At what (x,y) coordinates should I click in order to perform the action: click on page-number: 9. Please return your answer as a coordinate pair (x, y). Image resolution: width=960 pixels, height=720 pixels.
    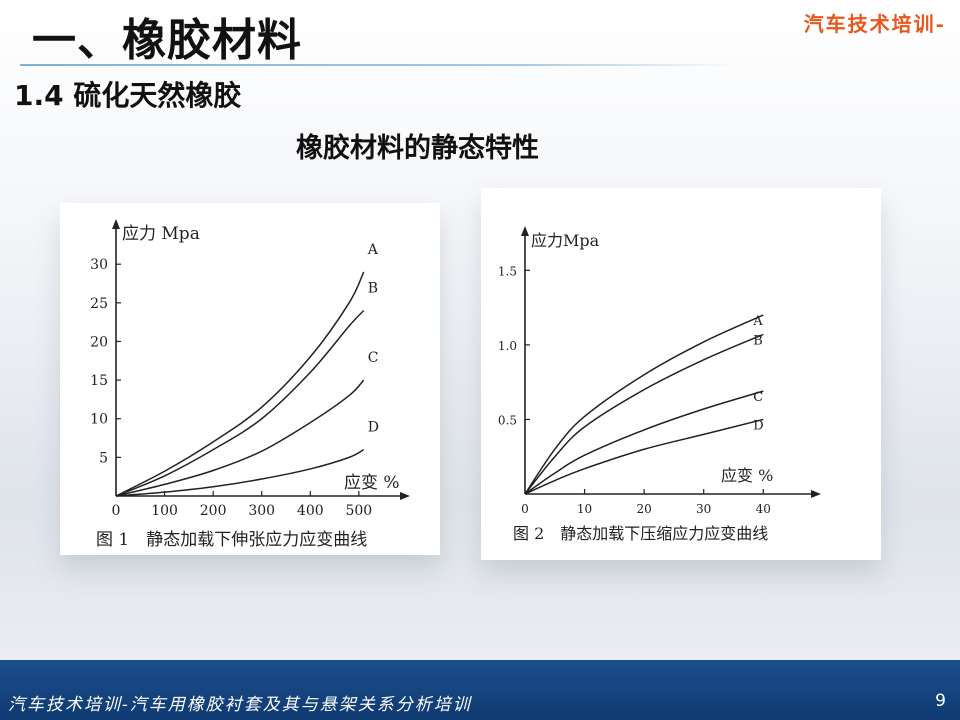
    Looking at the image, I should click on (940, 701).